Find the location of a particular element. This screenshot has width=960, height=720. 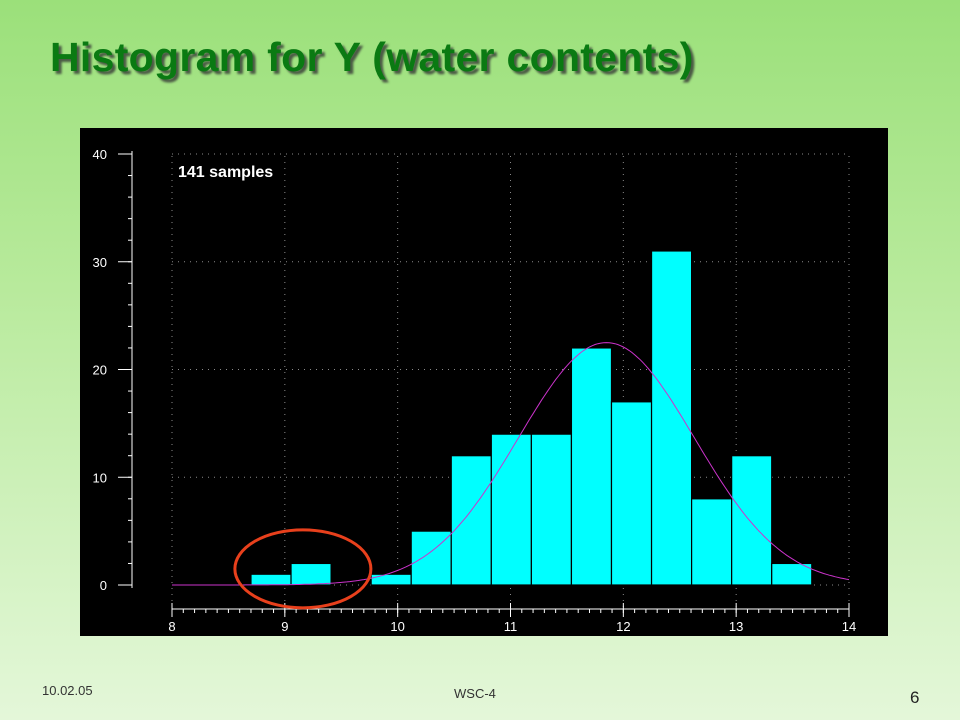

slide-title: Histogram for Y (water contents) is located at coordinates (372, 57).